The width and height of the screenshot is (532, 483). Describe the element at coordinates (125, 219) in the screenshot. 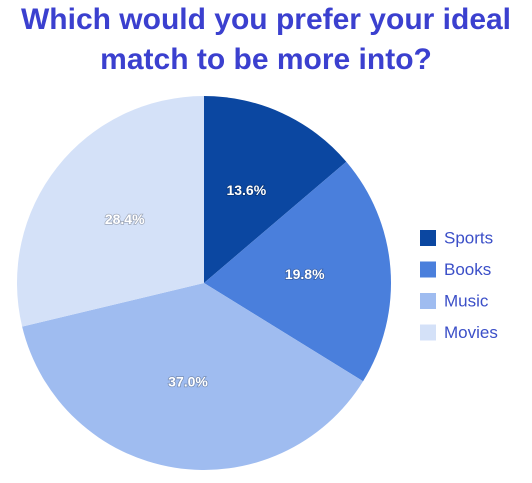

I see `value-label: 28.4%` at that location.